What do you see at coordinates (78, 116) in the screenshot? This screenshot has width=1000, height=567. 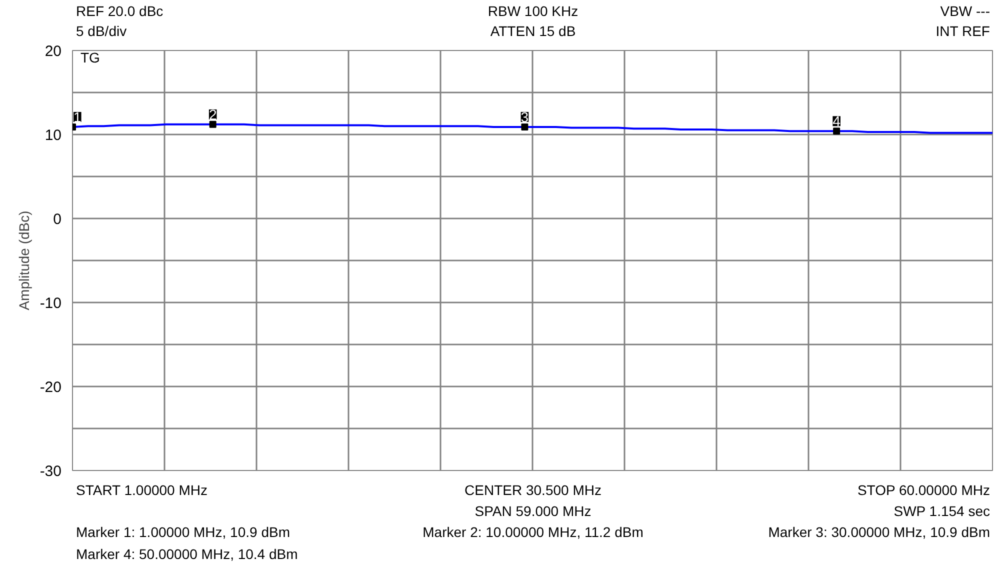 I see `annotation: 1` at bounding box center [78, 116].